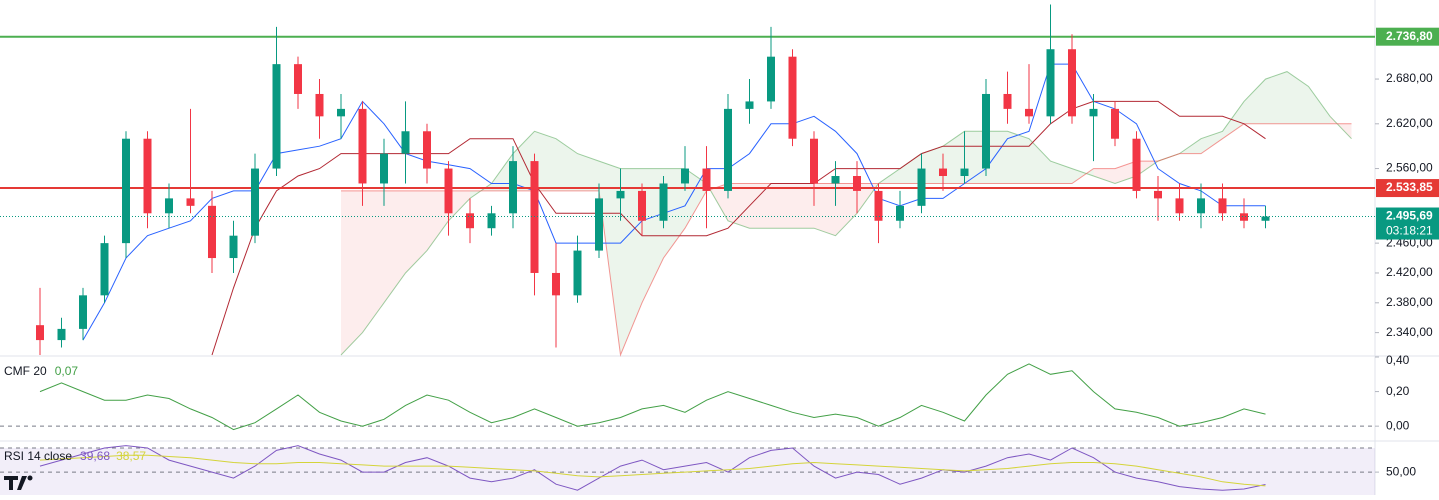  Describe the element at coordinates (1401, 471) in the screenshot. I see `y-tick-label: 50,00` at that location.